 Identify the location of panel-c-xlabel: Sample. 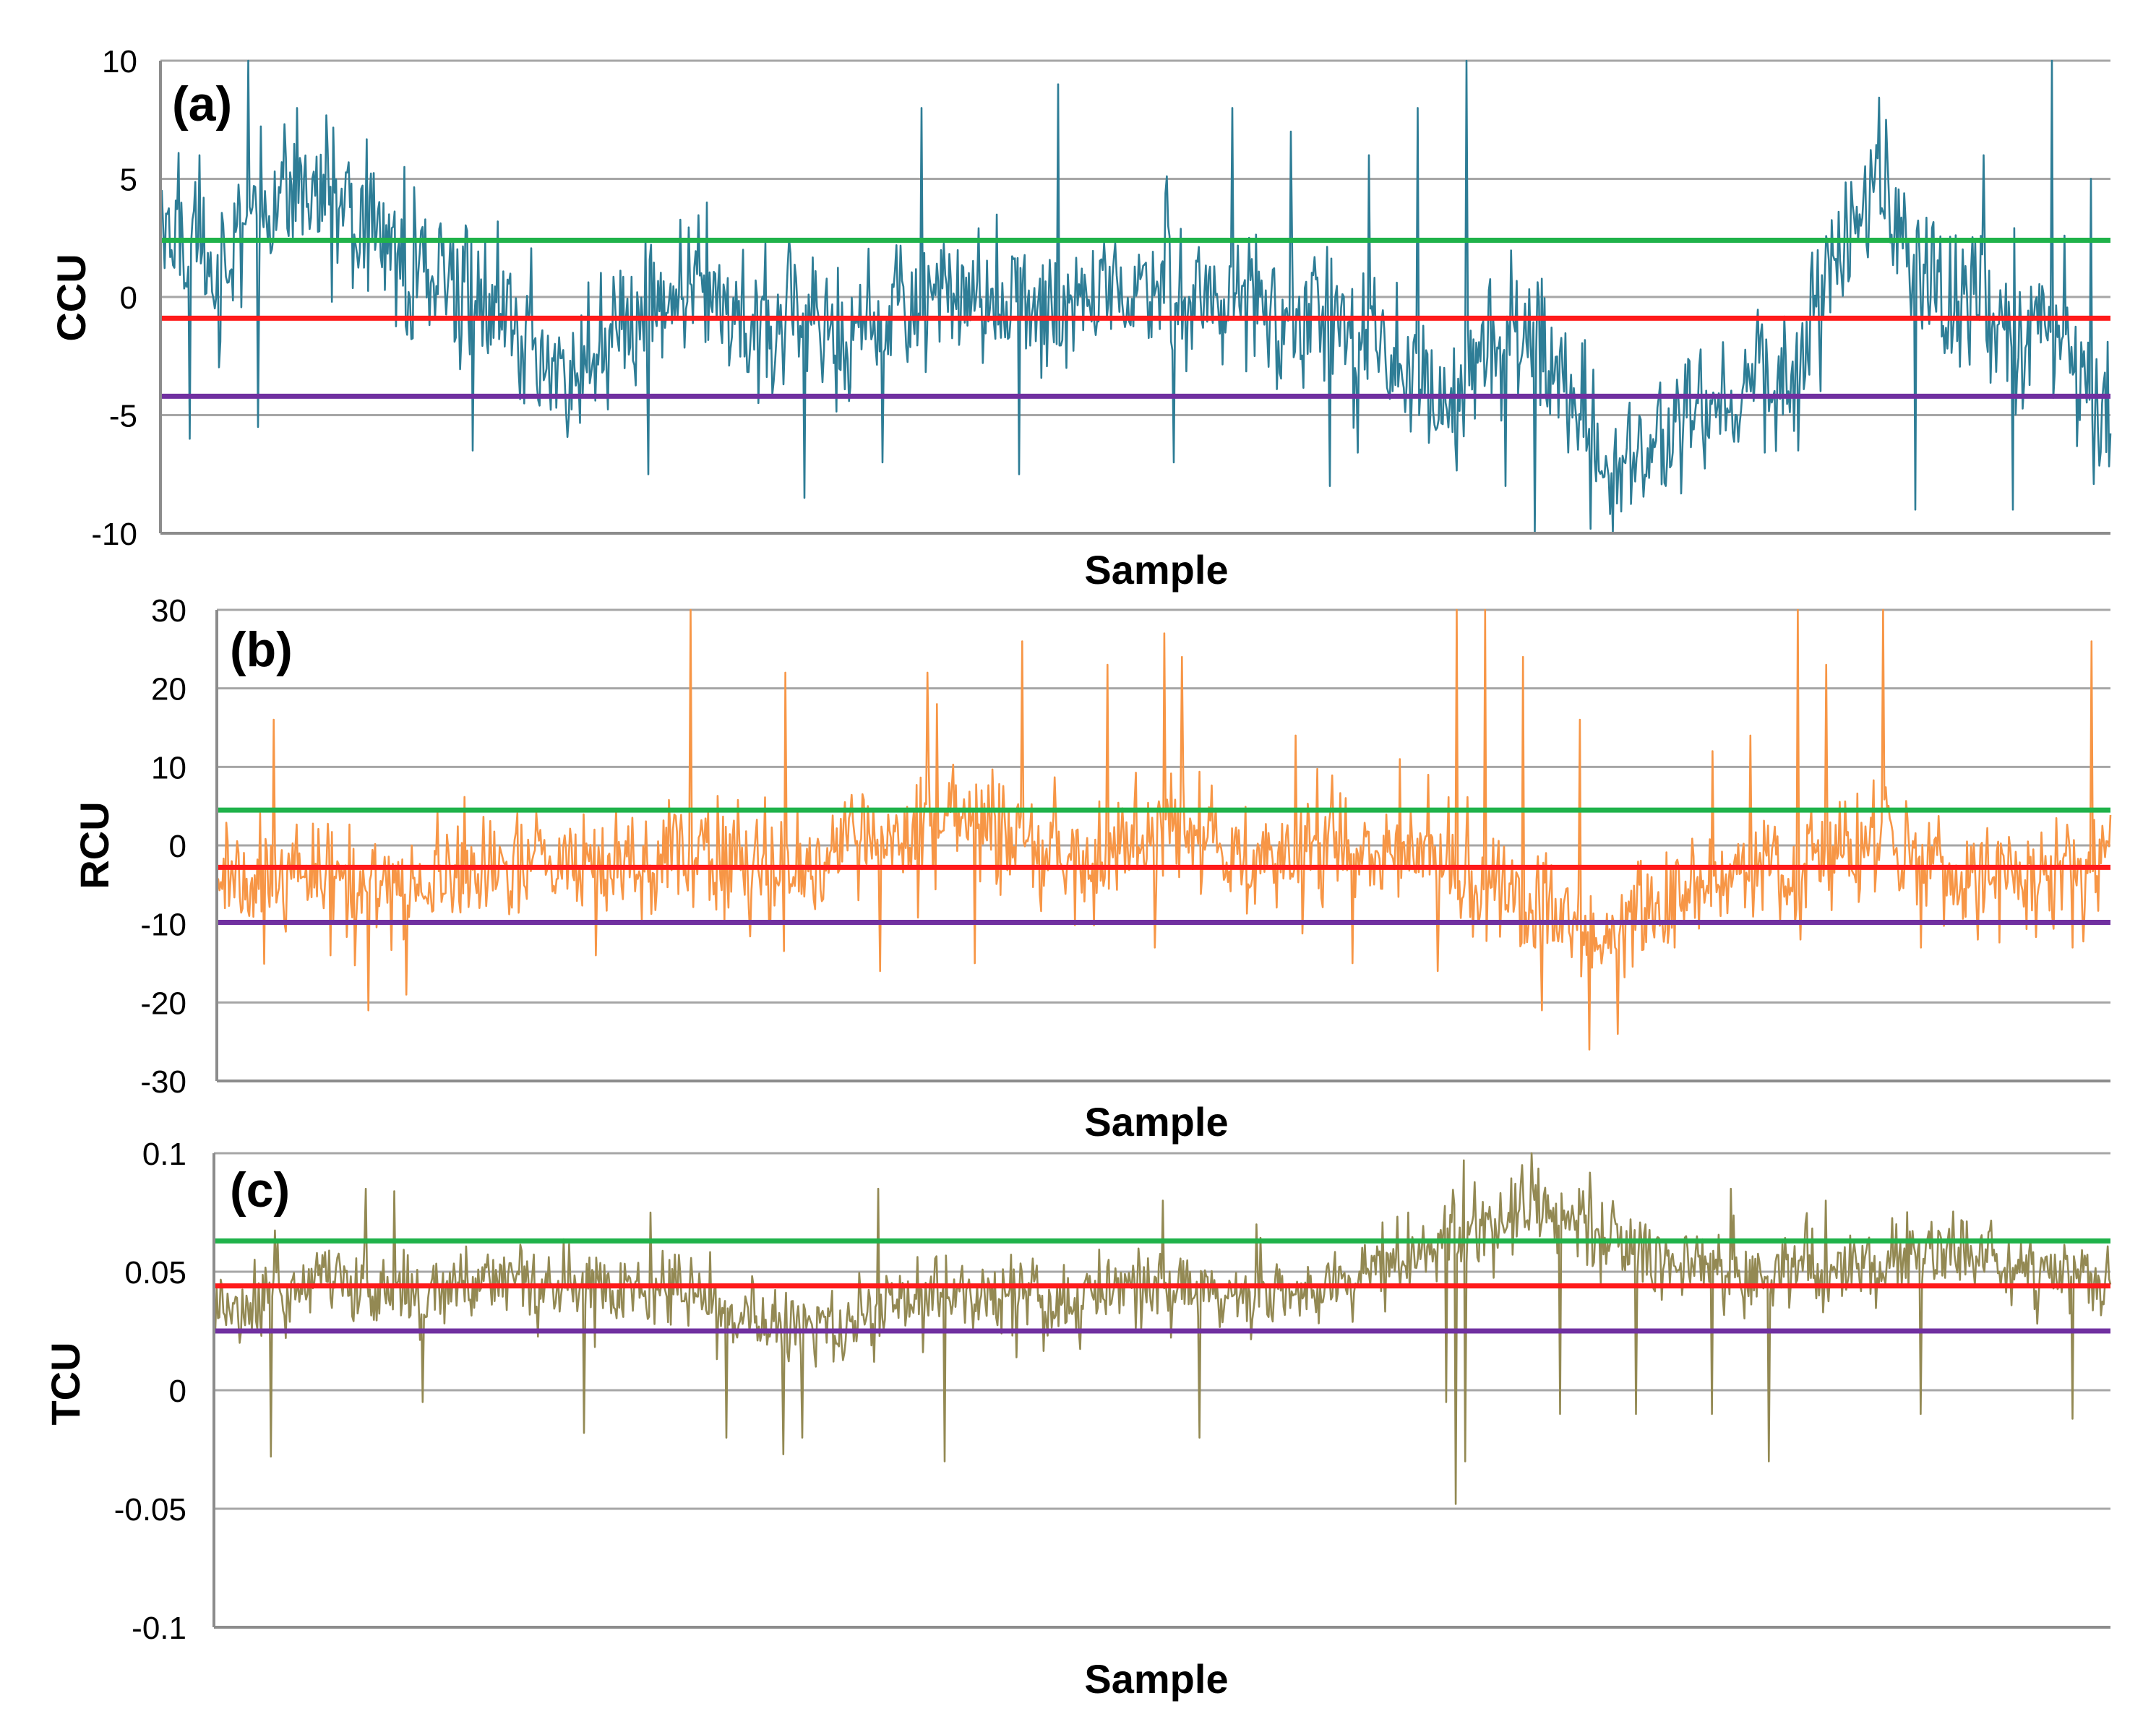
(1156, 1679).